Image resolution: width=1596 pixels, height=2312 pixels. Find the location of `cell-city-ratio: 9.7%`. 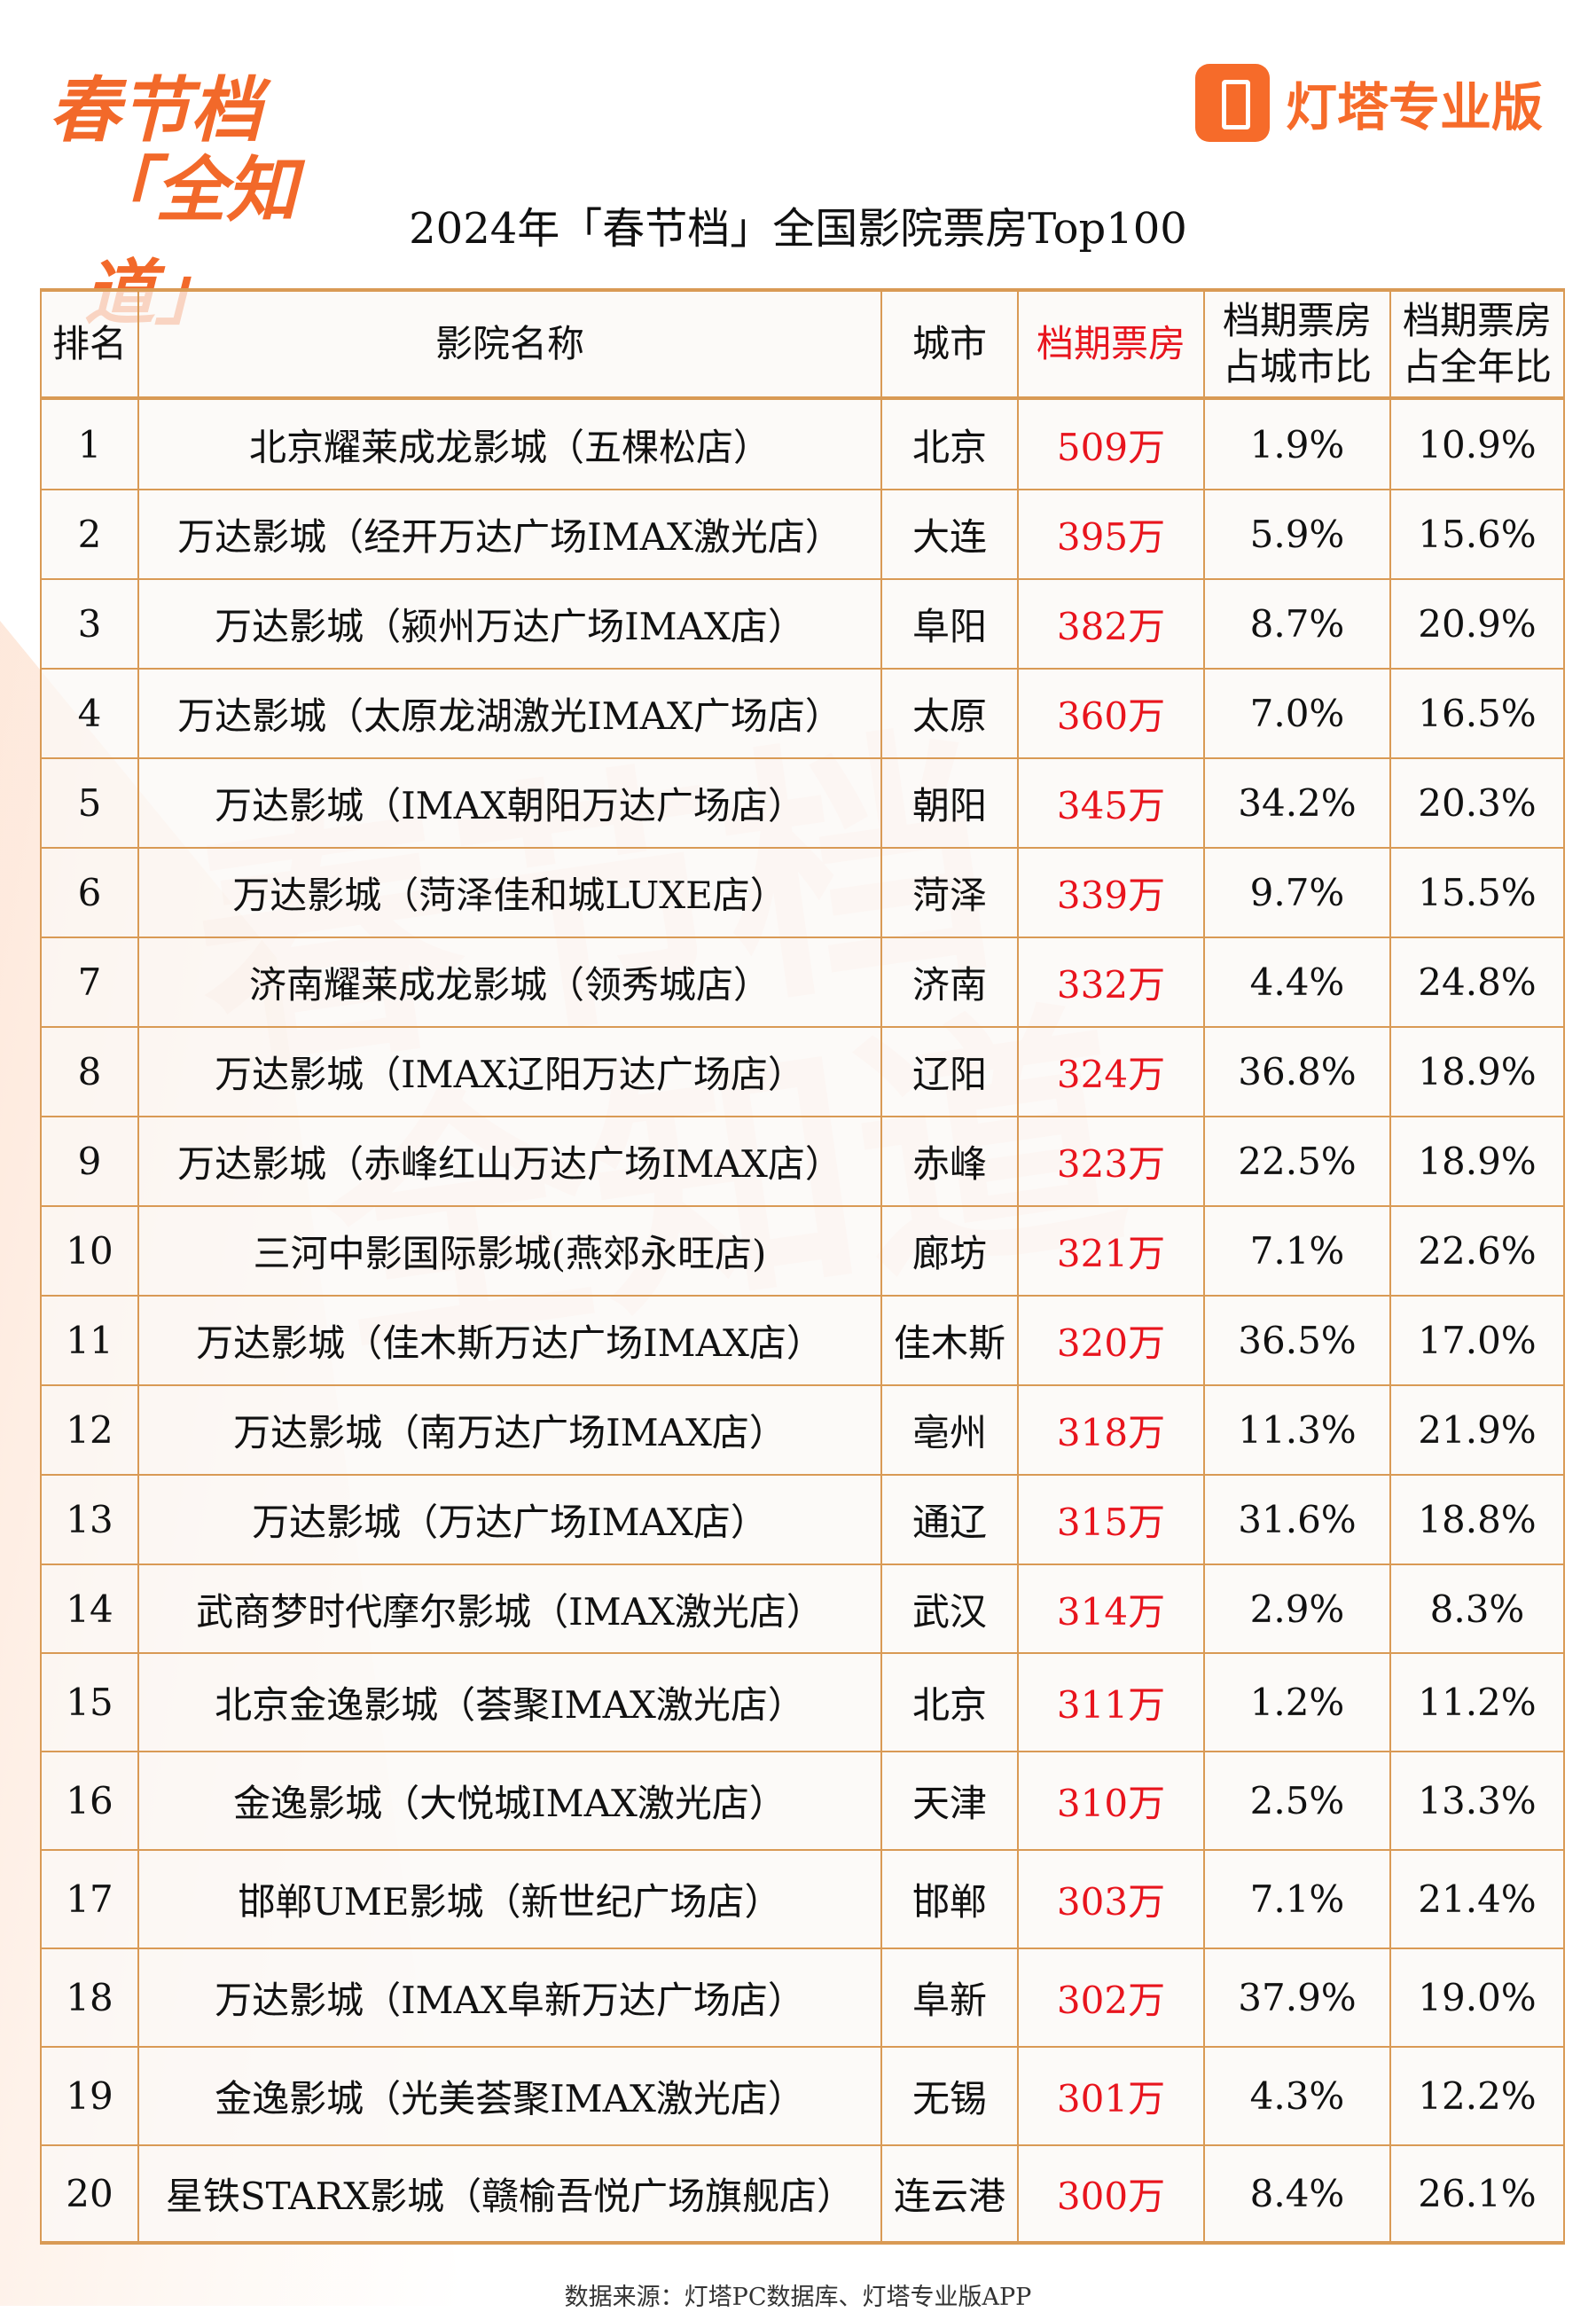

cell-city-ratio: 9.7% is located at coordinates (1297, 892).